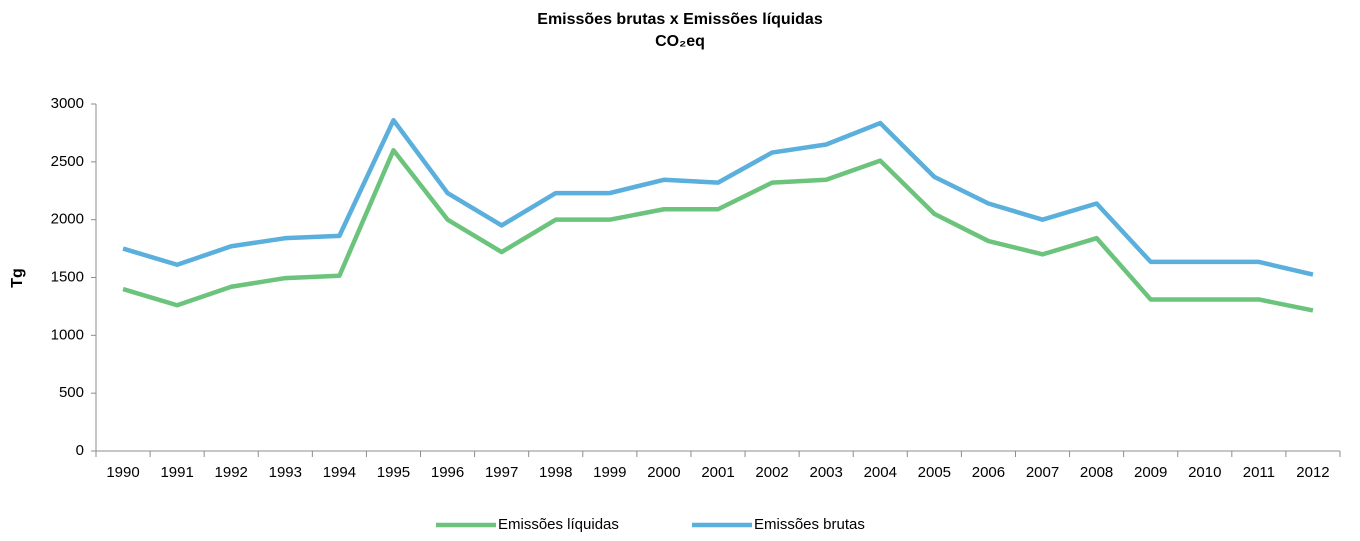 Image resolution: width=1360 pixels, height=541 pixels. Describe the element at coordinates (80, 450) in the screenshot. I see `y-tick-label: 0` at that location.